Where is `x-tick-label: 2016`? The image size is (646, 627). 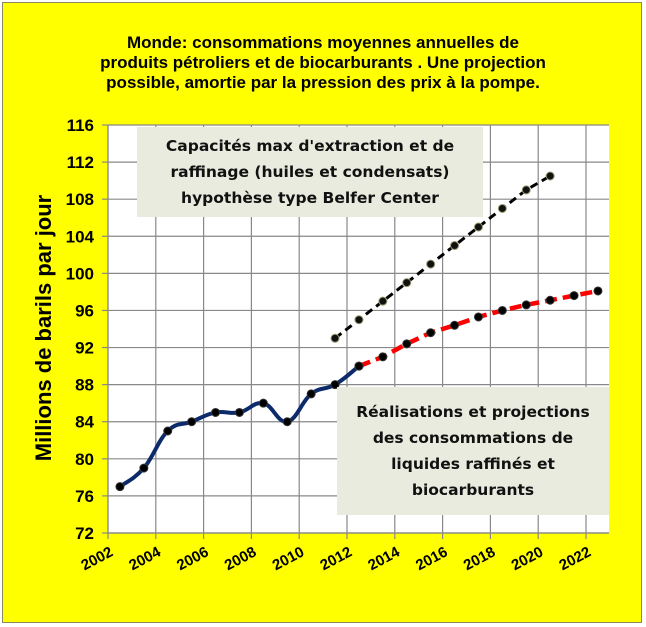
x-tick-label: 2016 is located at coordinates (431, 559).